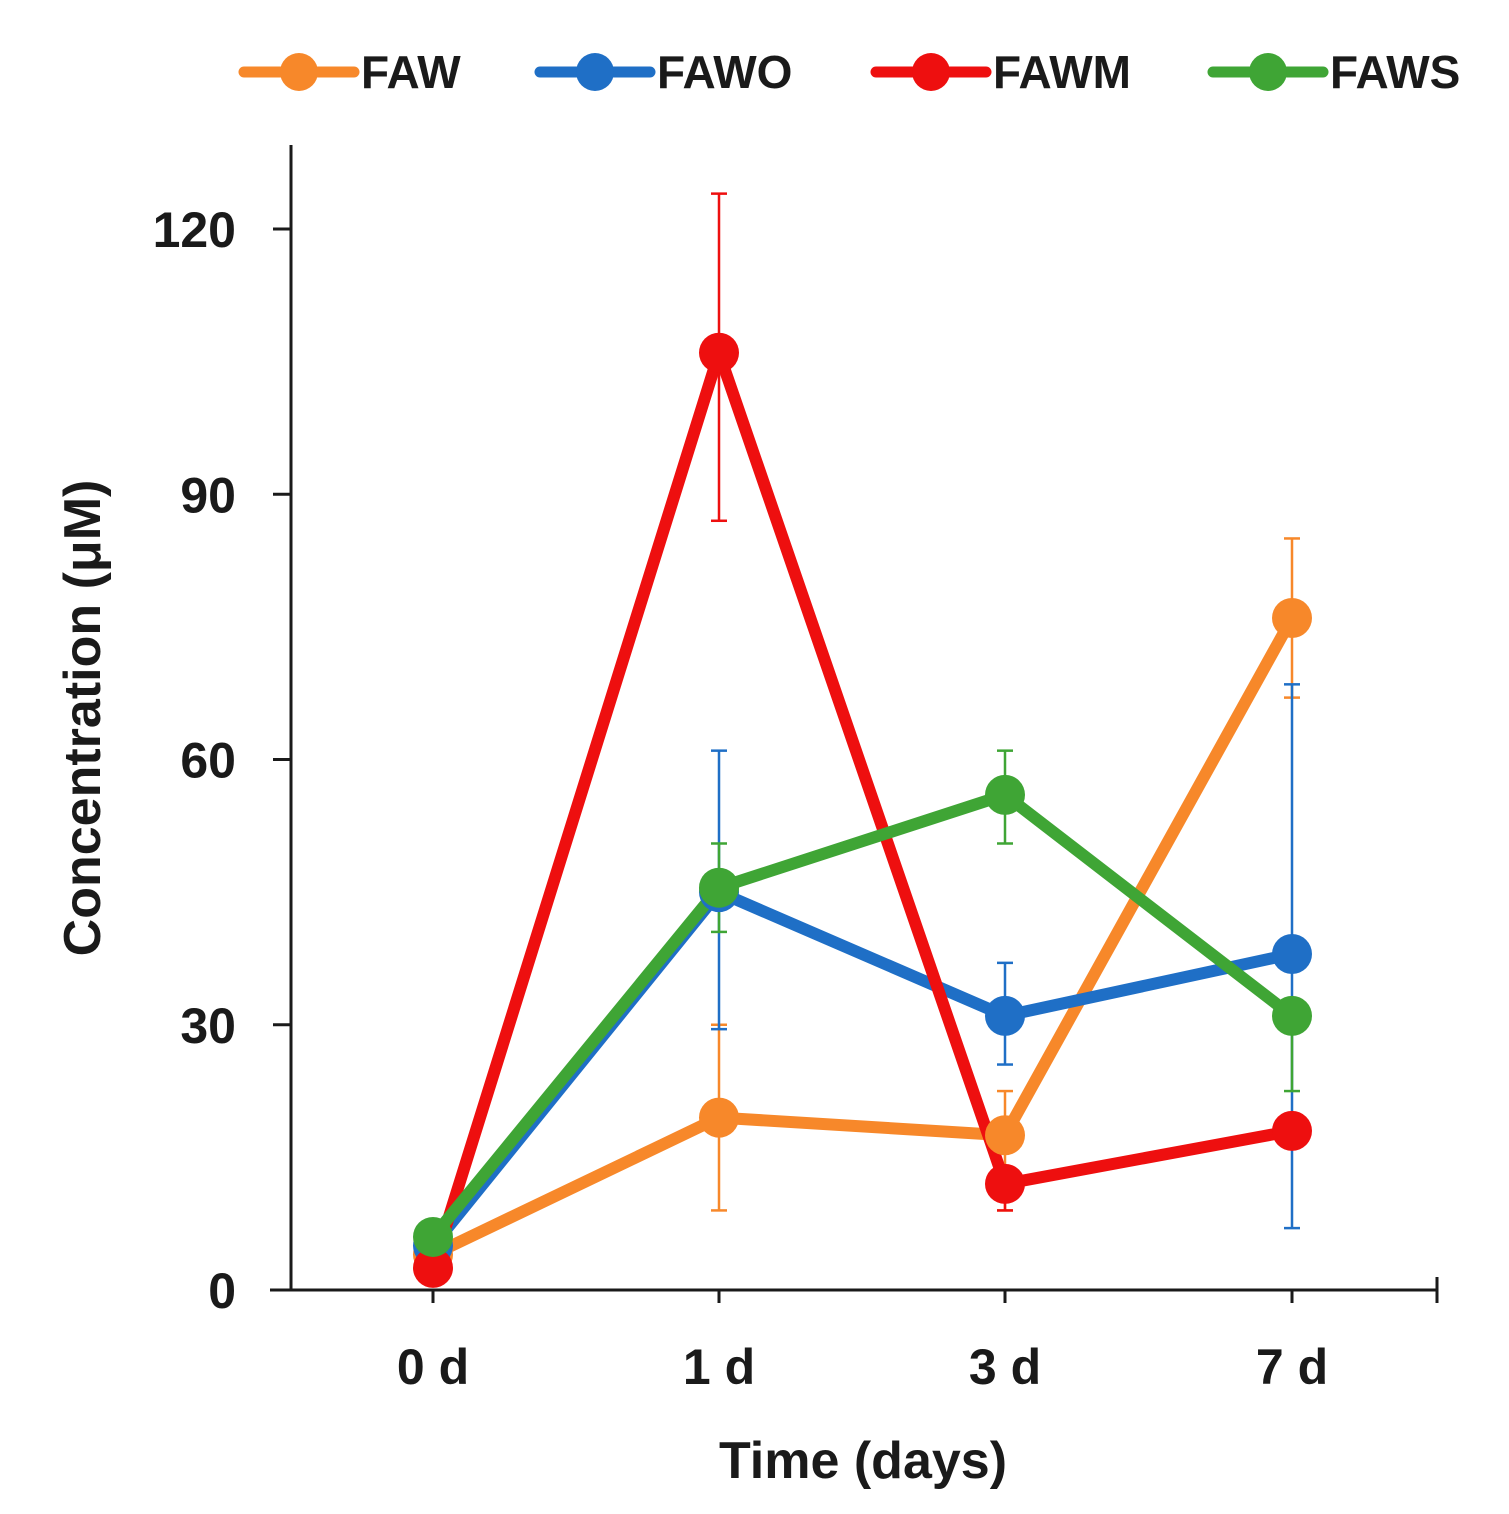 The height and width of the screenshot is (1514, 1509). Describe the element at coordinates (849, 72) in the screenshot. I see `legend: FAW FAWO FAWM FAWS` at that location.